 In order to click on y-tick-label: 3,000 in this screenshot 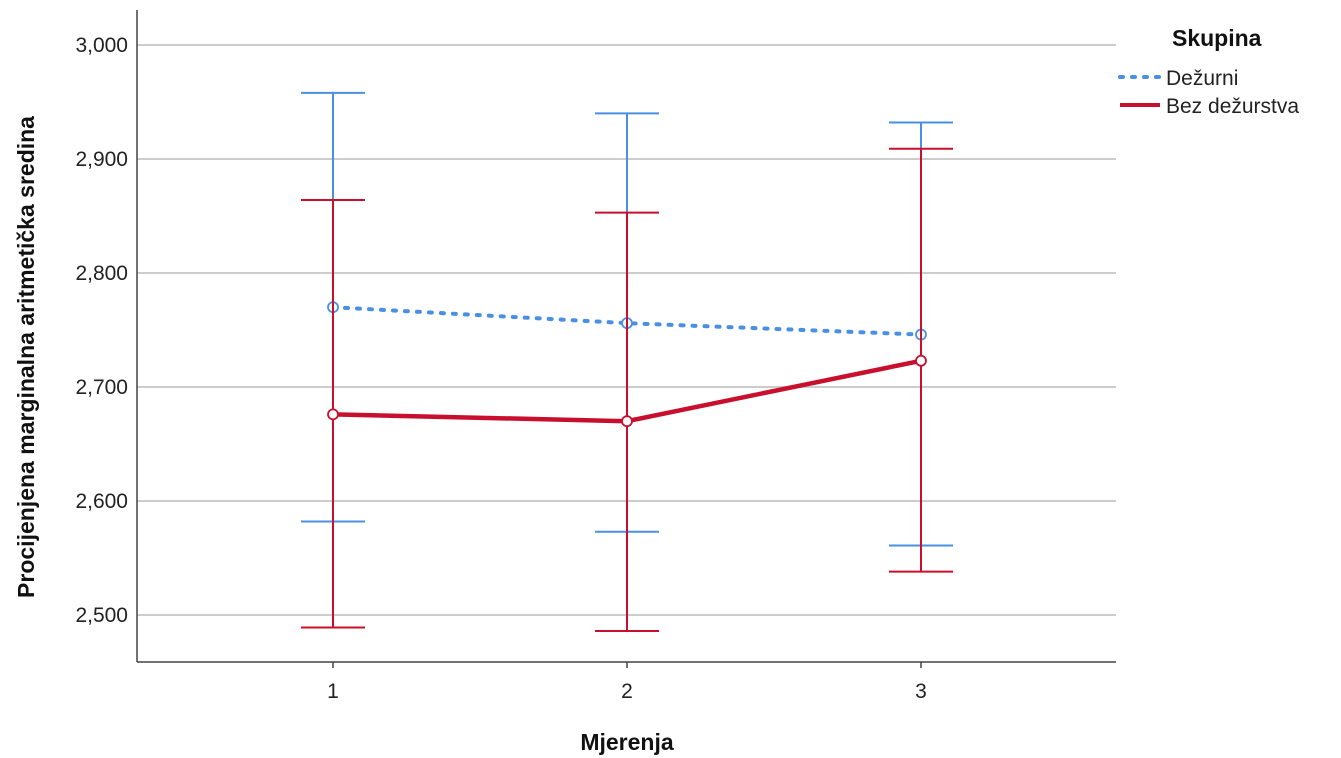, I will do `click(101, 45)`.